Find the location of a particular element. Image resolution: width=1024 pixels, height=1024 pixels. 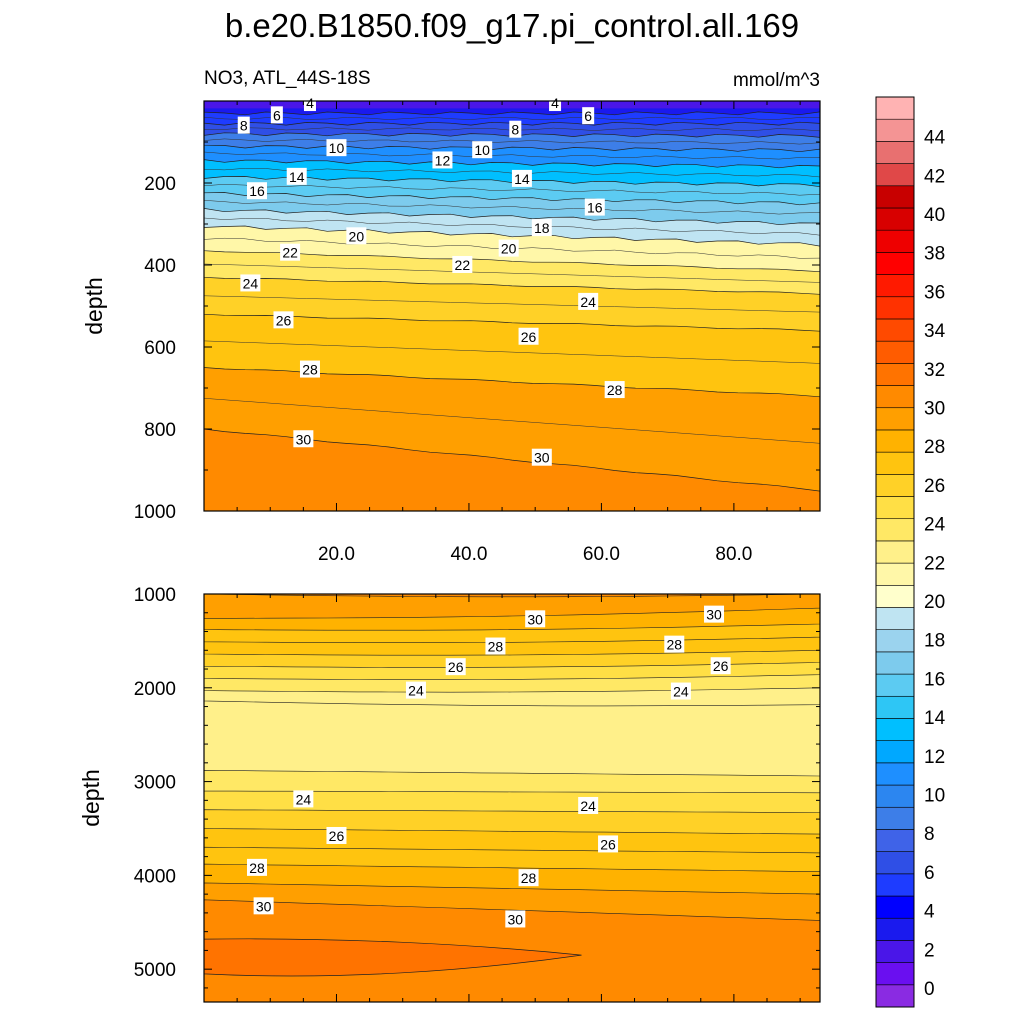

svg-text: 18 is located at coordinates (542, 228).